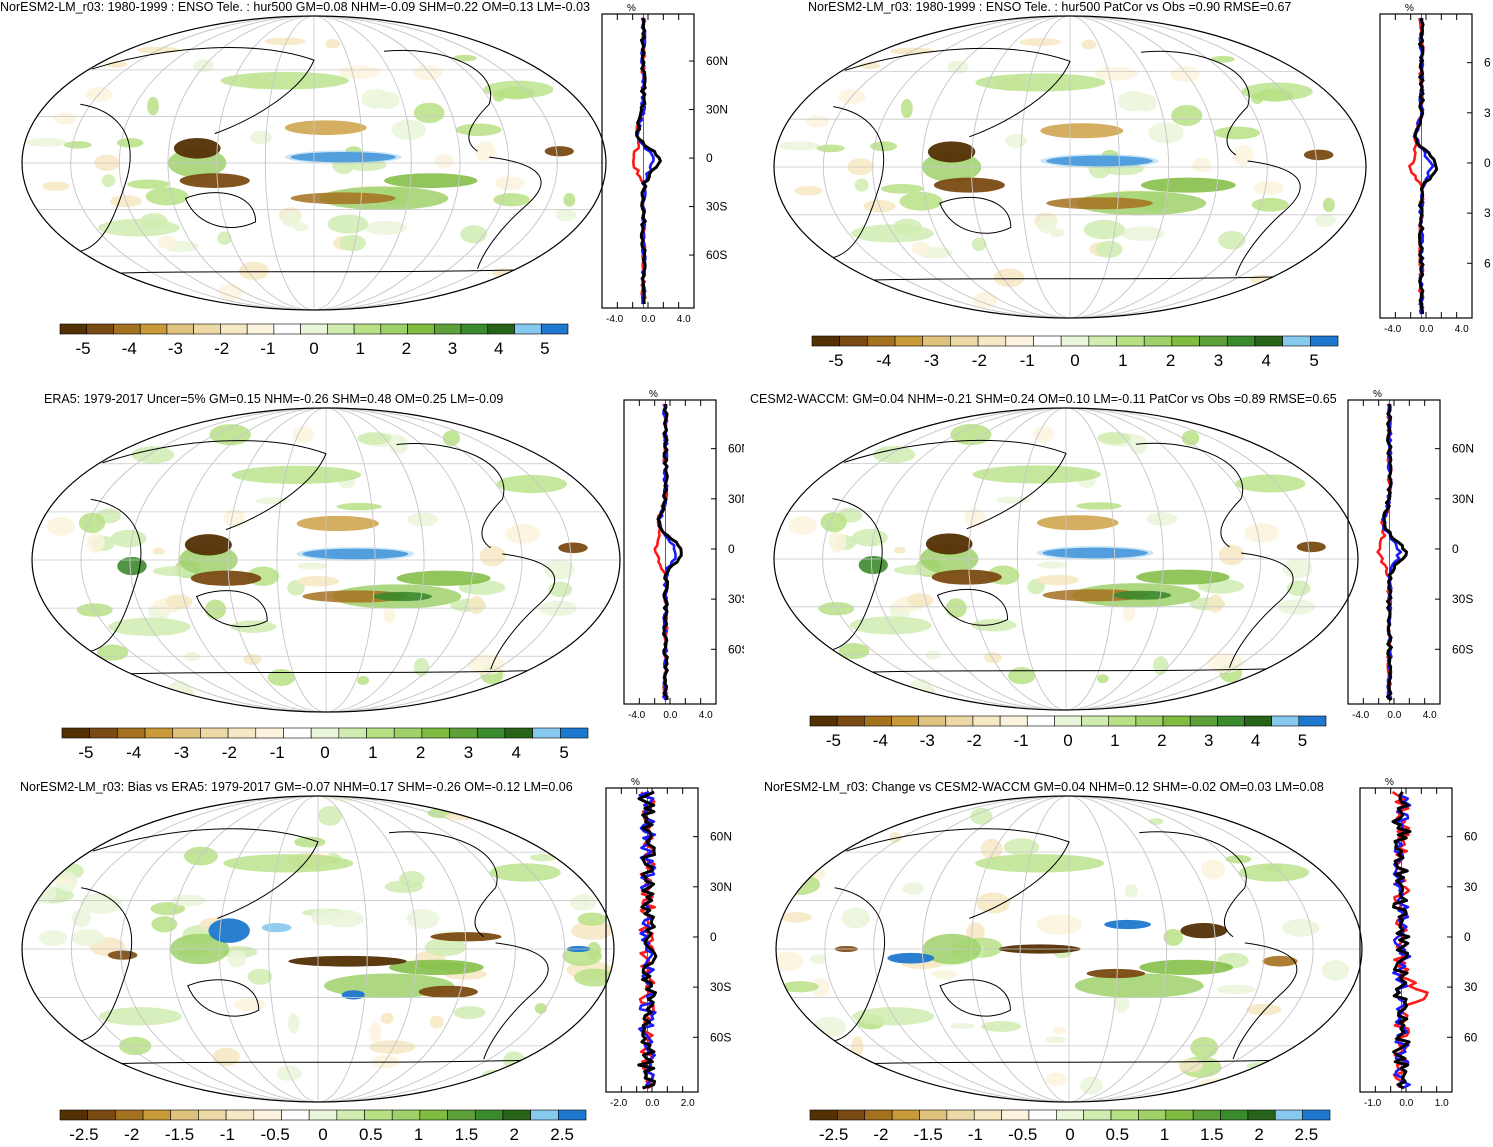 This screenshot has height=1147, width=1493. Describe the element at coordinates (1487, 213) in the screenshot. I see `profile-y-tick-label: 3` at that location.